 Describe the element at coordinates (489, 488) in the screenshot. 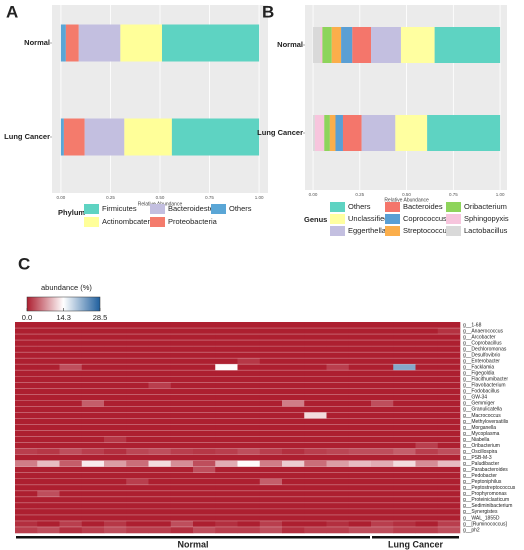

I see `row-label: g__Peptostreptococcus` at that location.